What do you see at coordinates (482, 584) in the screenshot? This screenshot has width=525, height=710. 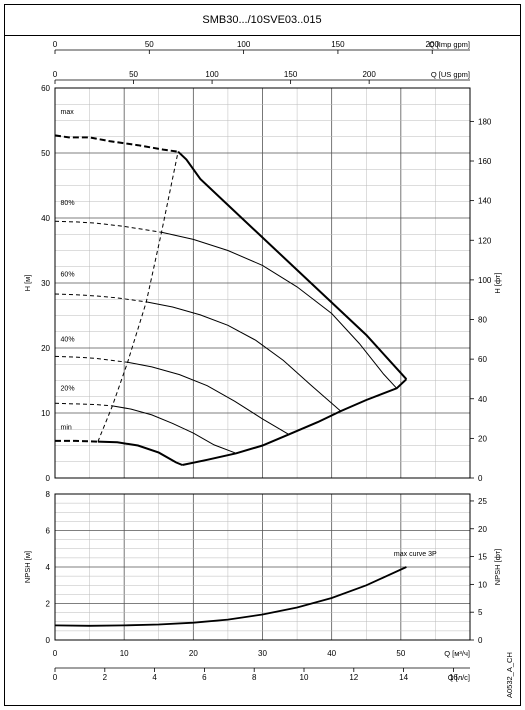 I see `npsh-right-tick-label: 10` at bounding box center [482, 584].